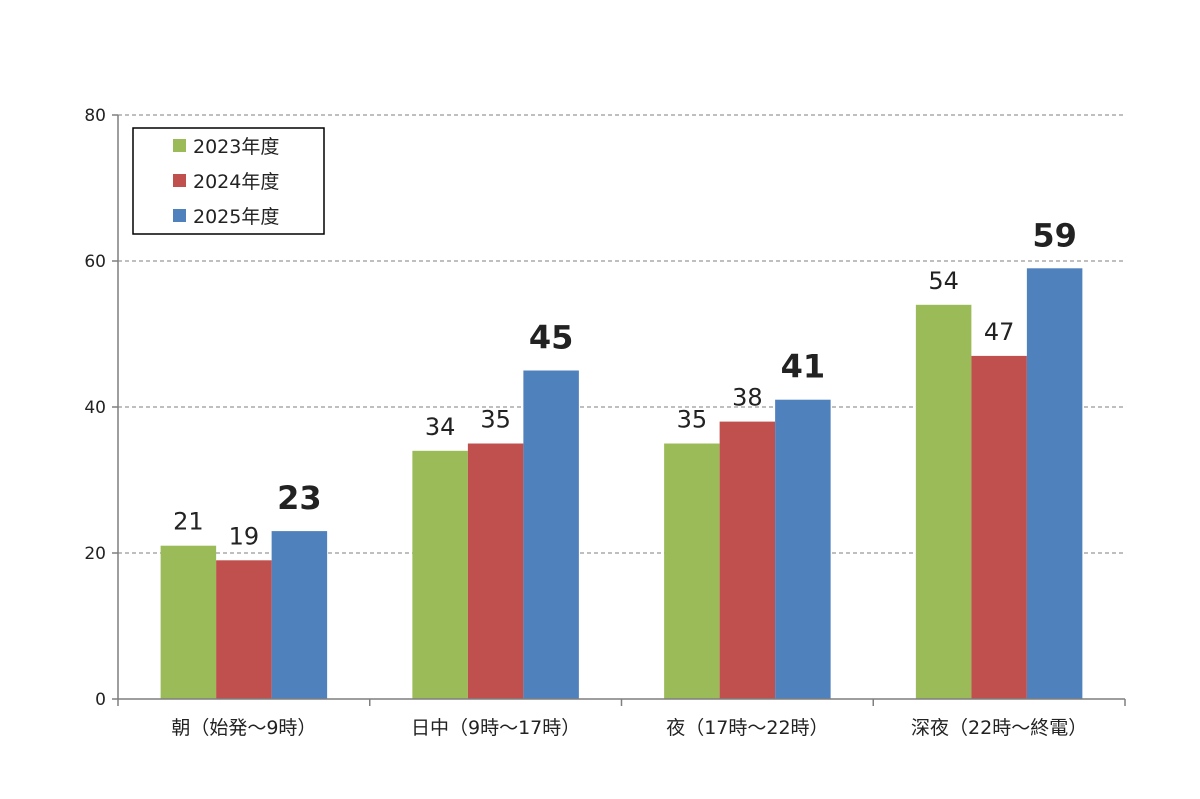  Describe the element at coordinates (1054, 235) in the screenshot. I see `data-label: 59` at that location.